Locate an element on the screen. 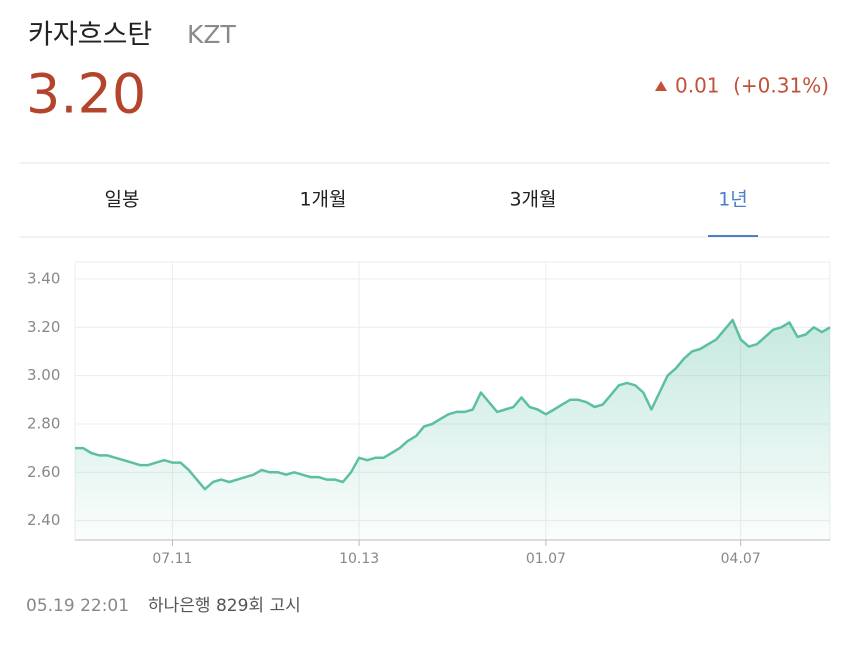 This screenshot has width=850, height=646. y-tick-label: 2.80 is located at coordinates (43, 423).